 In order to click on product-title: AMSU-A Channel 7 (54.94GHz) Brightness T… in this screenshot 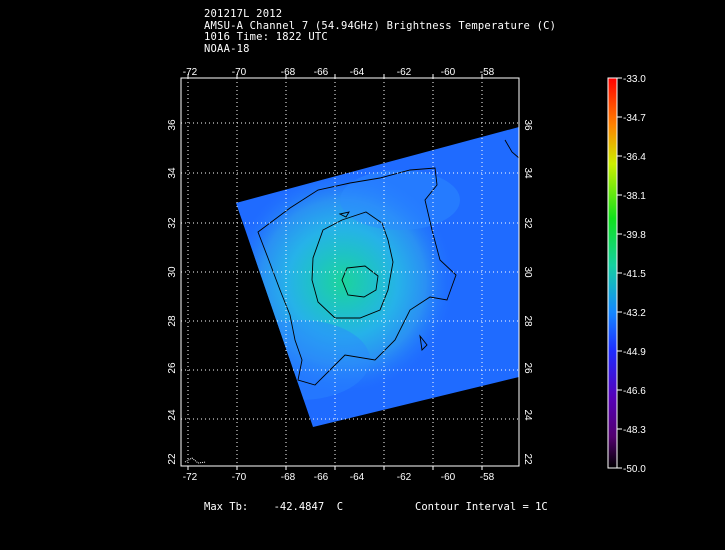, I will do `click(380, 25)`.